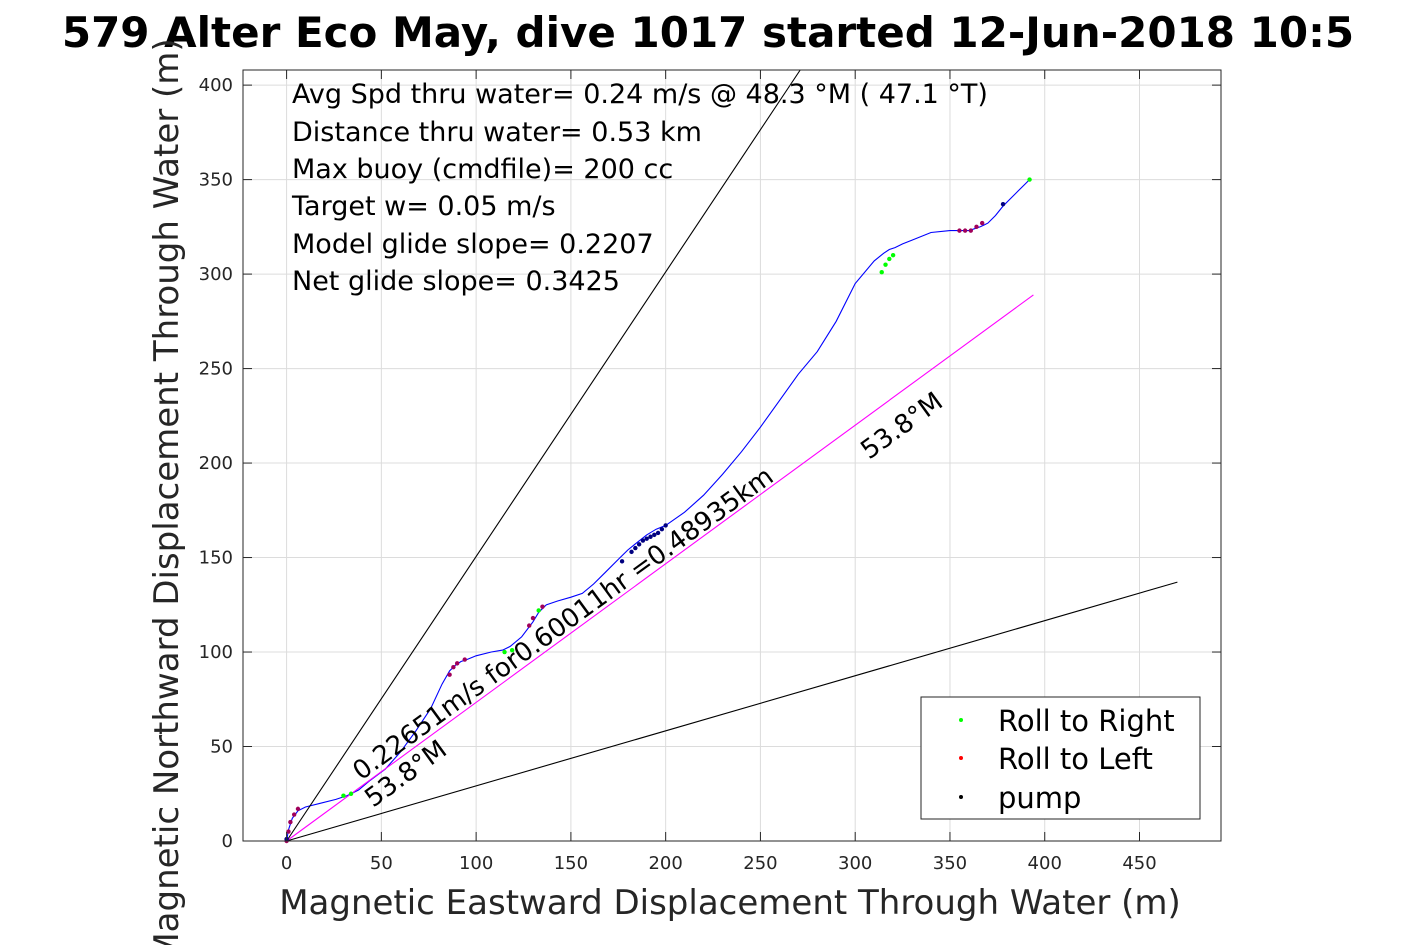 This screenshot has width=1417, height=945. Describe the element at coordinates (1075, 759) in the screenshot. I see `legend-label-roll-left: Roll to Left` at that location.